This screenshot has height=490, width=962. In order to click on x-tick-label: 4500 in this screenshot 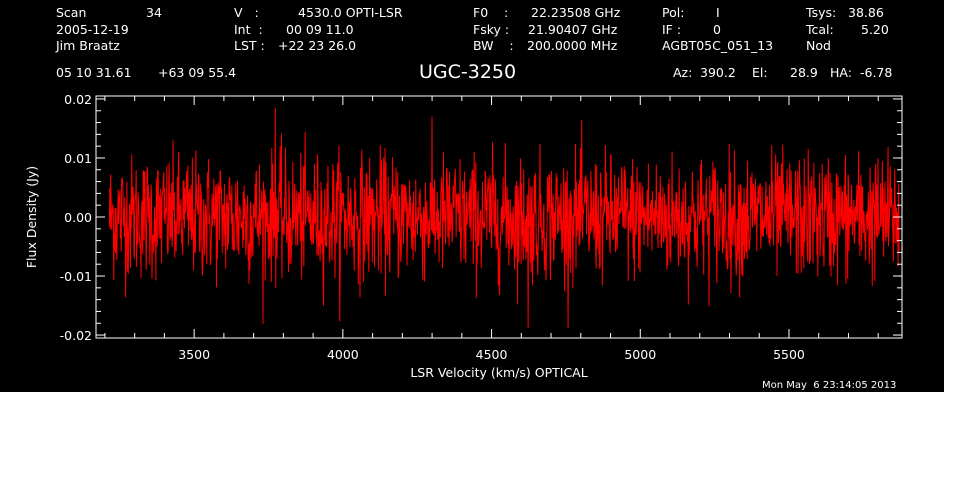, I will do `click(492, 354)`.